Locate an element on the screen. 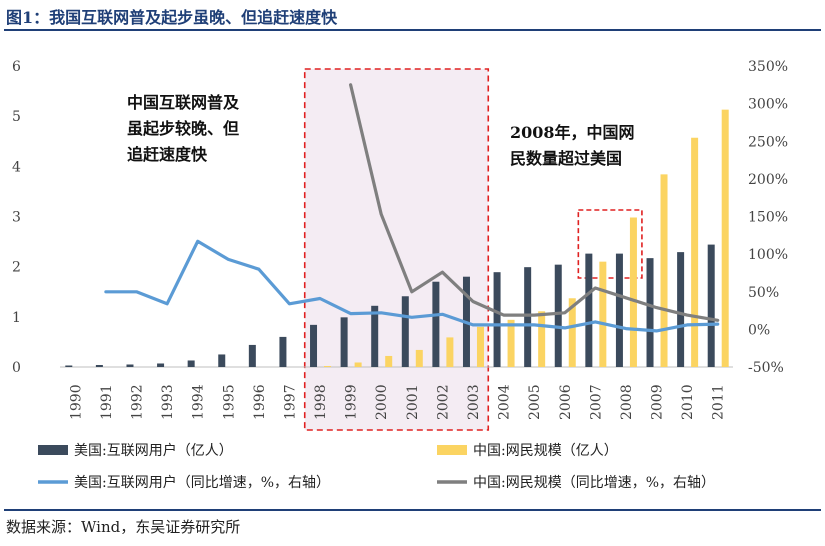 The image size is (825, 546). x-tick-label: 2005 is located at coordinates (535, 402).